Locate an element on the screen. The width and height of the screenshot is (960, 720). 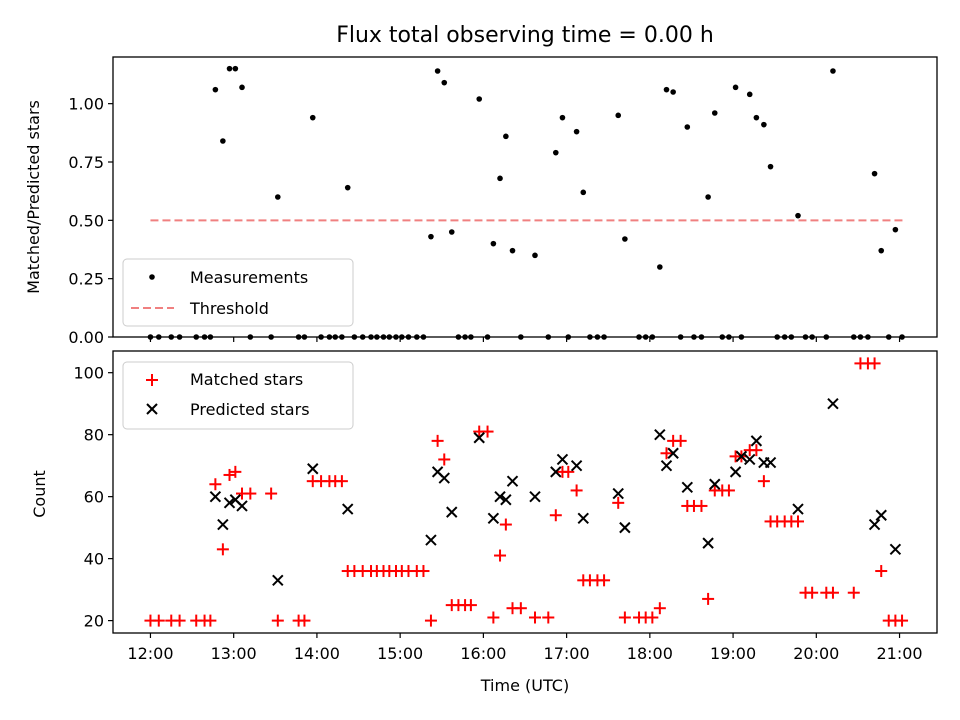
legend-label-matched: Matched stars is located at coordinates (246, 379).